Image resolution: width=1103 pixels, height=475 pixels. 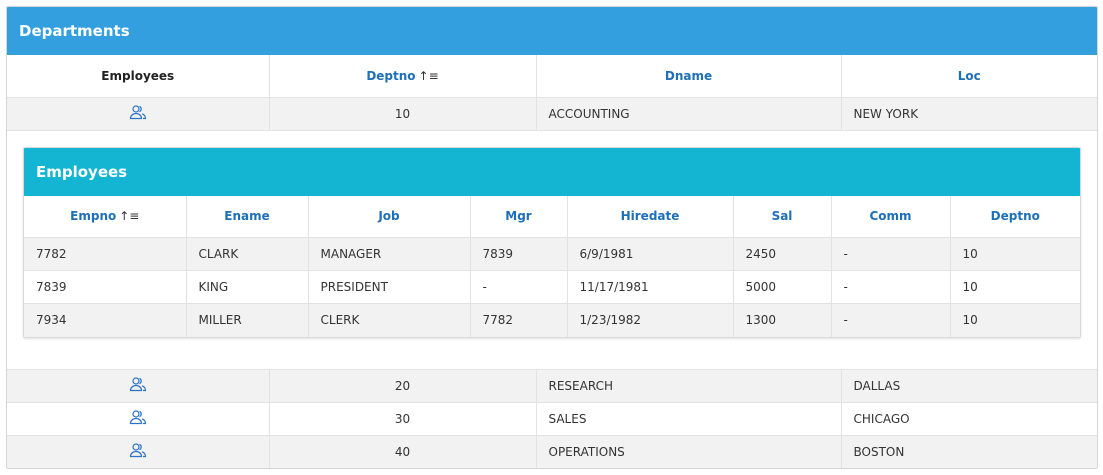 I want to click on empno-cell: 7934, so click(x=105, y=320).